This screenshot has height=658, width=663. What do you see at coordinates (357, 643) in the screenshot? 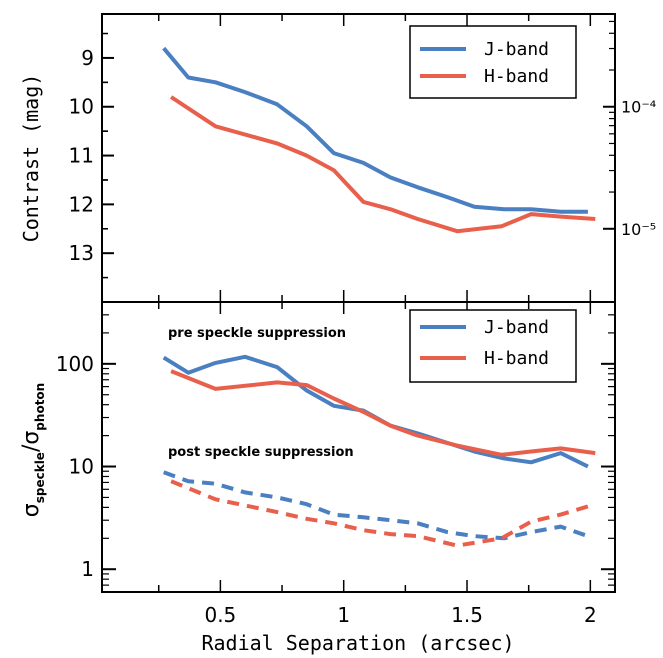
I see `x-axis-label: Radial Separation (arcsec)` at bounding box center [357, 643].